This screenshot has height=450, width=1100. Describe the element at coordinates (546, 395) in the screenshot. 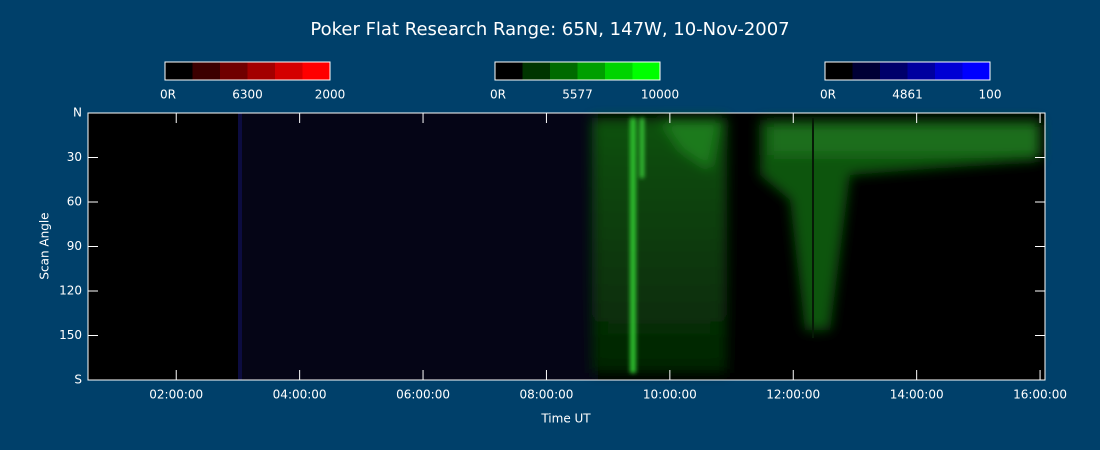

I see `x-tick-label: 08:00:00` at that location.